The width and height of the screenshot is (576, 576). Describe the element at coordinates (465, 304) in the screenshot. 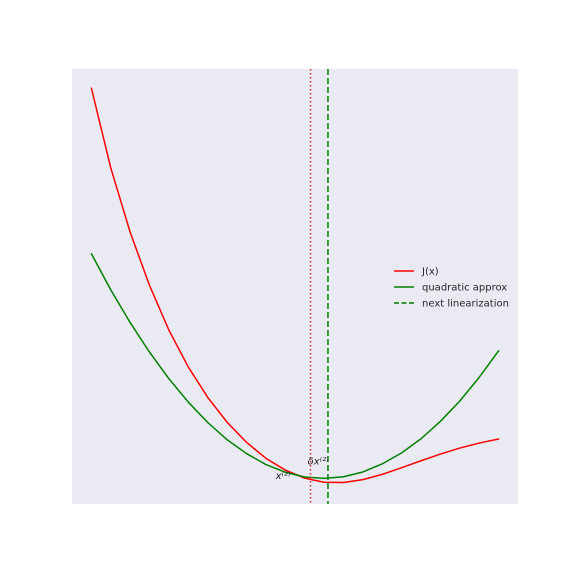

I see `legend-label-2: next linearization` at that location.